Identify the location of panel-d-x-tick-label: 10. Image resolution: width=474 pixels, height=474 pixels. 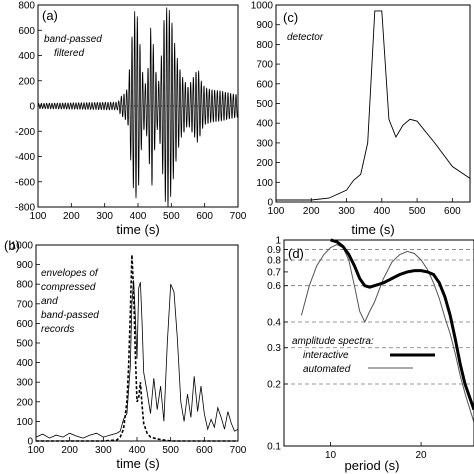
(331, 455).